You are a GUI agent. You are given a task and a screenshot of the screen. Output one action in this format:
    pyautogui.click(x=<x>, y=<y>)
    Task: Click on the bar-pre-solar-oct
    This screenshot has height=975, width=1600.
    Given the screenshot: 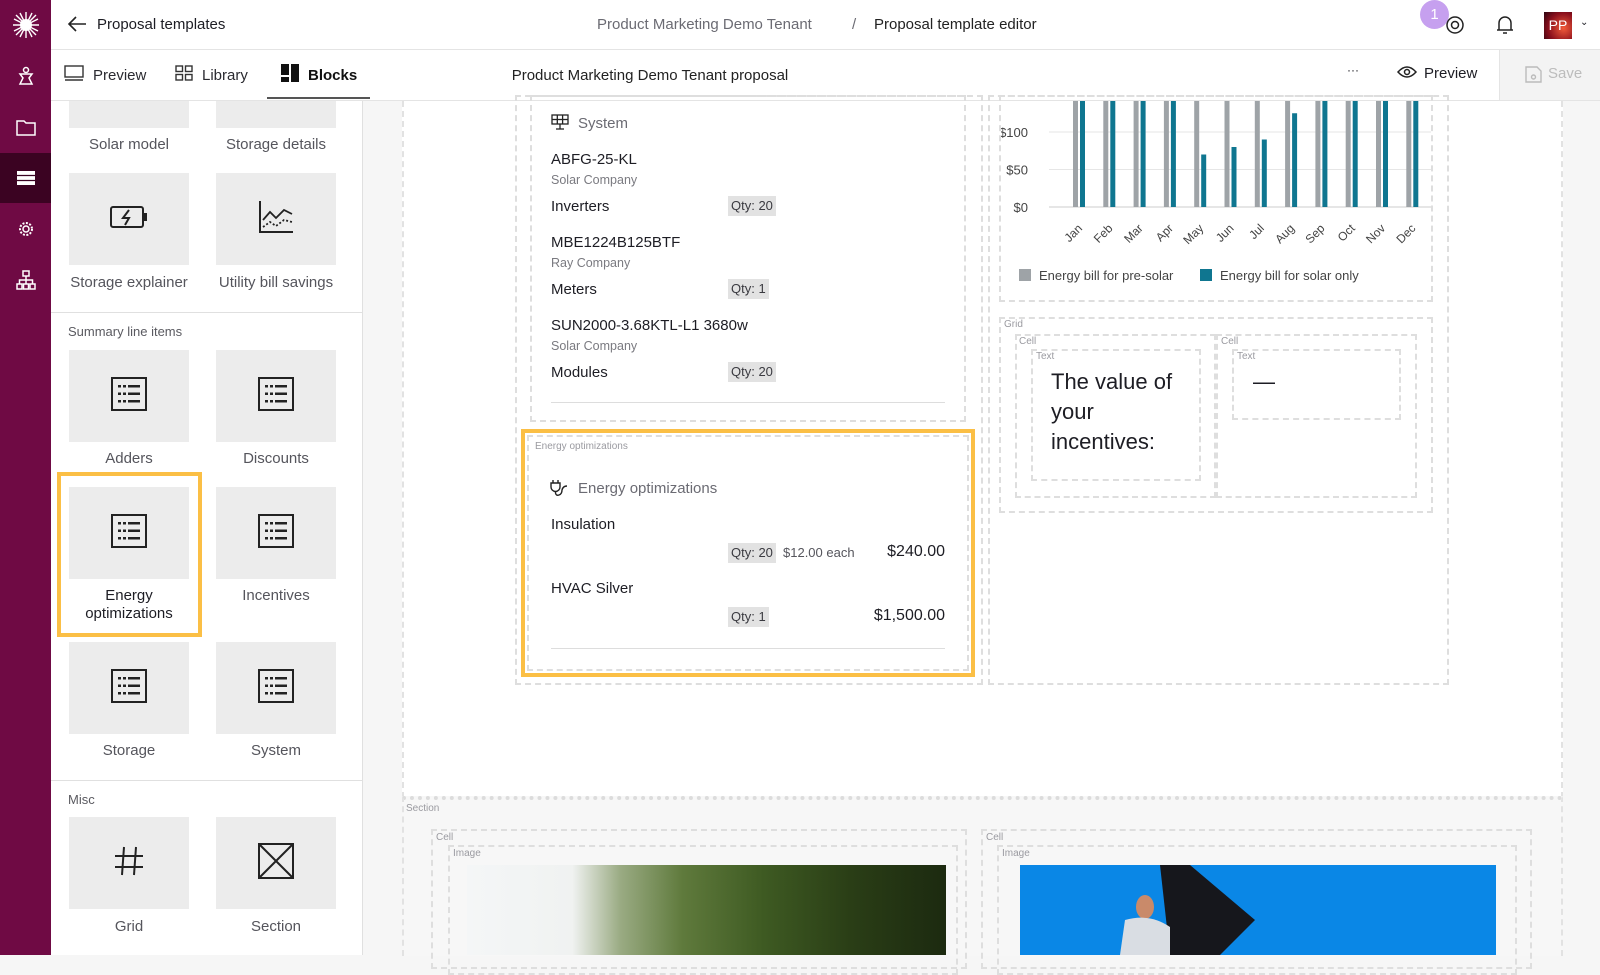 What is the action you would take?
    pyautogui.click(x=1348, y=154)
    